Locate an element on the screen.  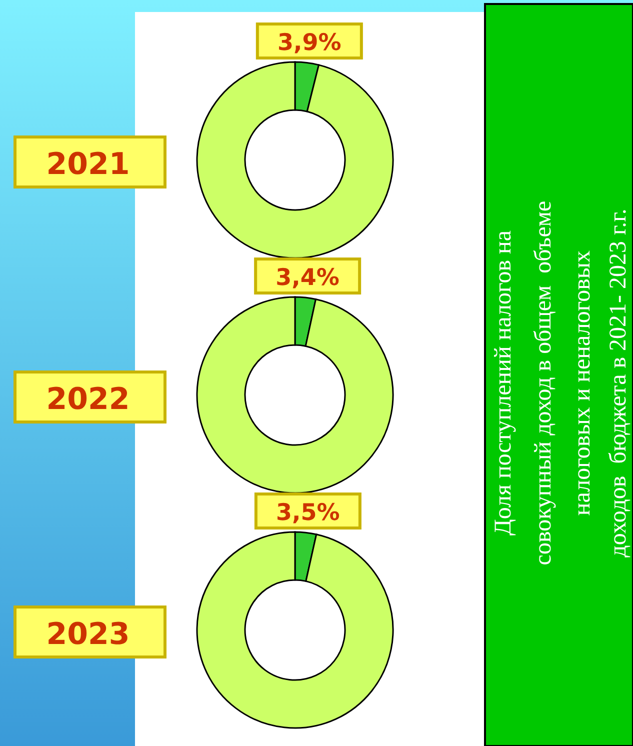
text: Доля поступлений налогов на совокупный доход в общем объеме налоговых и неналоговых доходов бюджета в 2021- 2023 г.г. is located at coordinates (561, 383).